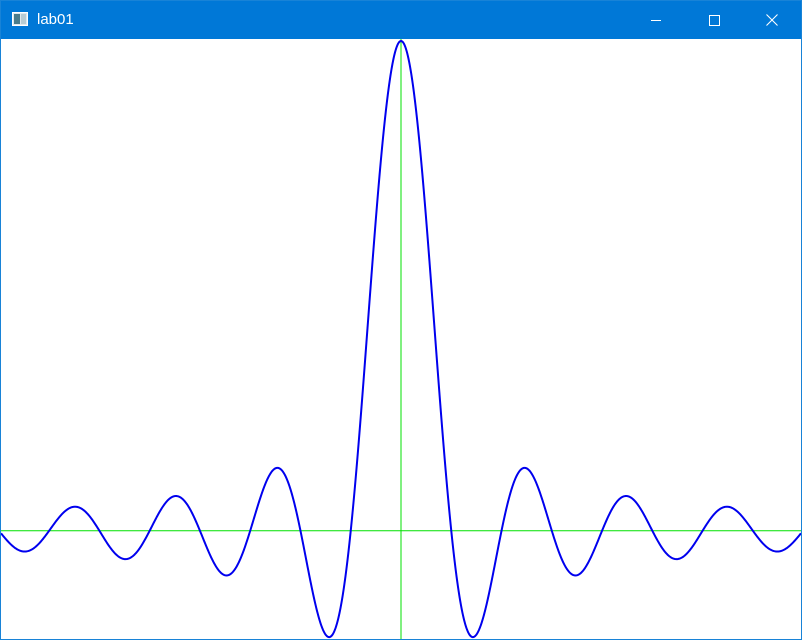 The height and width of the screenshot is (640, 802). I want to click on app-icon, so click(20, 19).